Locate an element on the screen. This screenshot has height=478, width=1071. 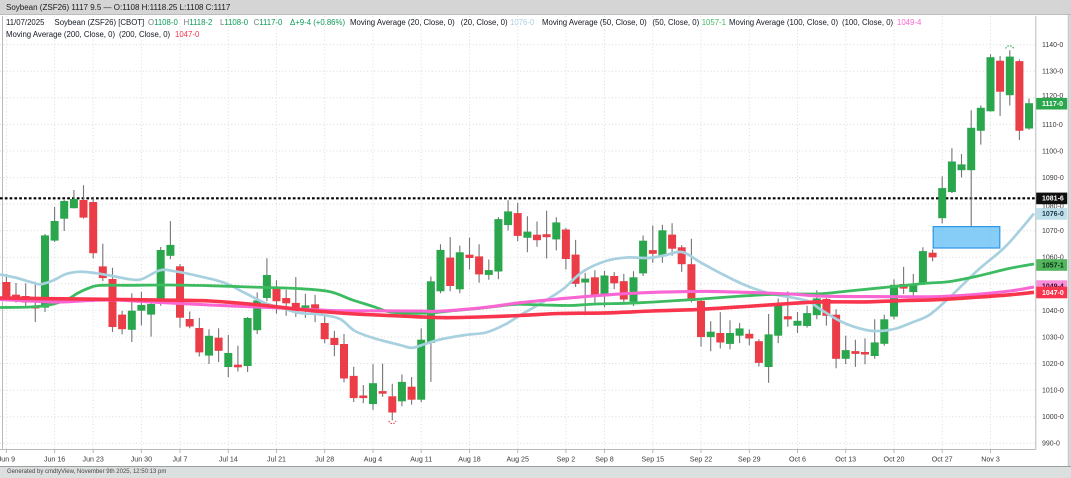
svg-text: Jun 16 is located at coordinates (54, 460).